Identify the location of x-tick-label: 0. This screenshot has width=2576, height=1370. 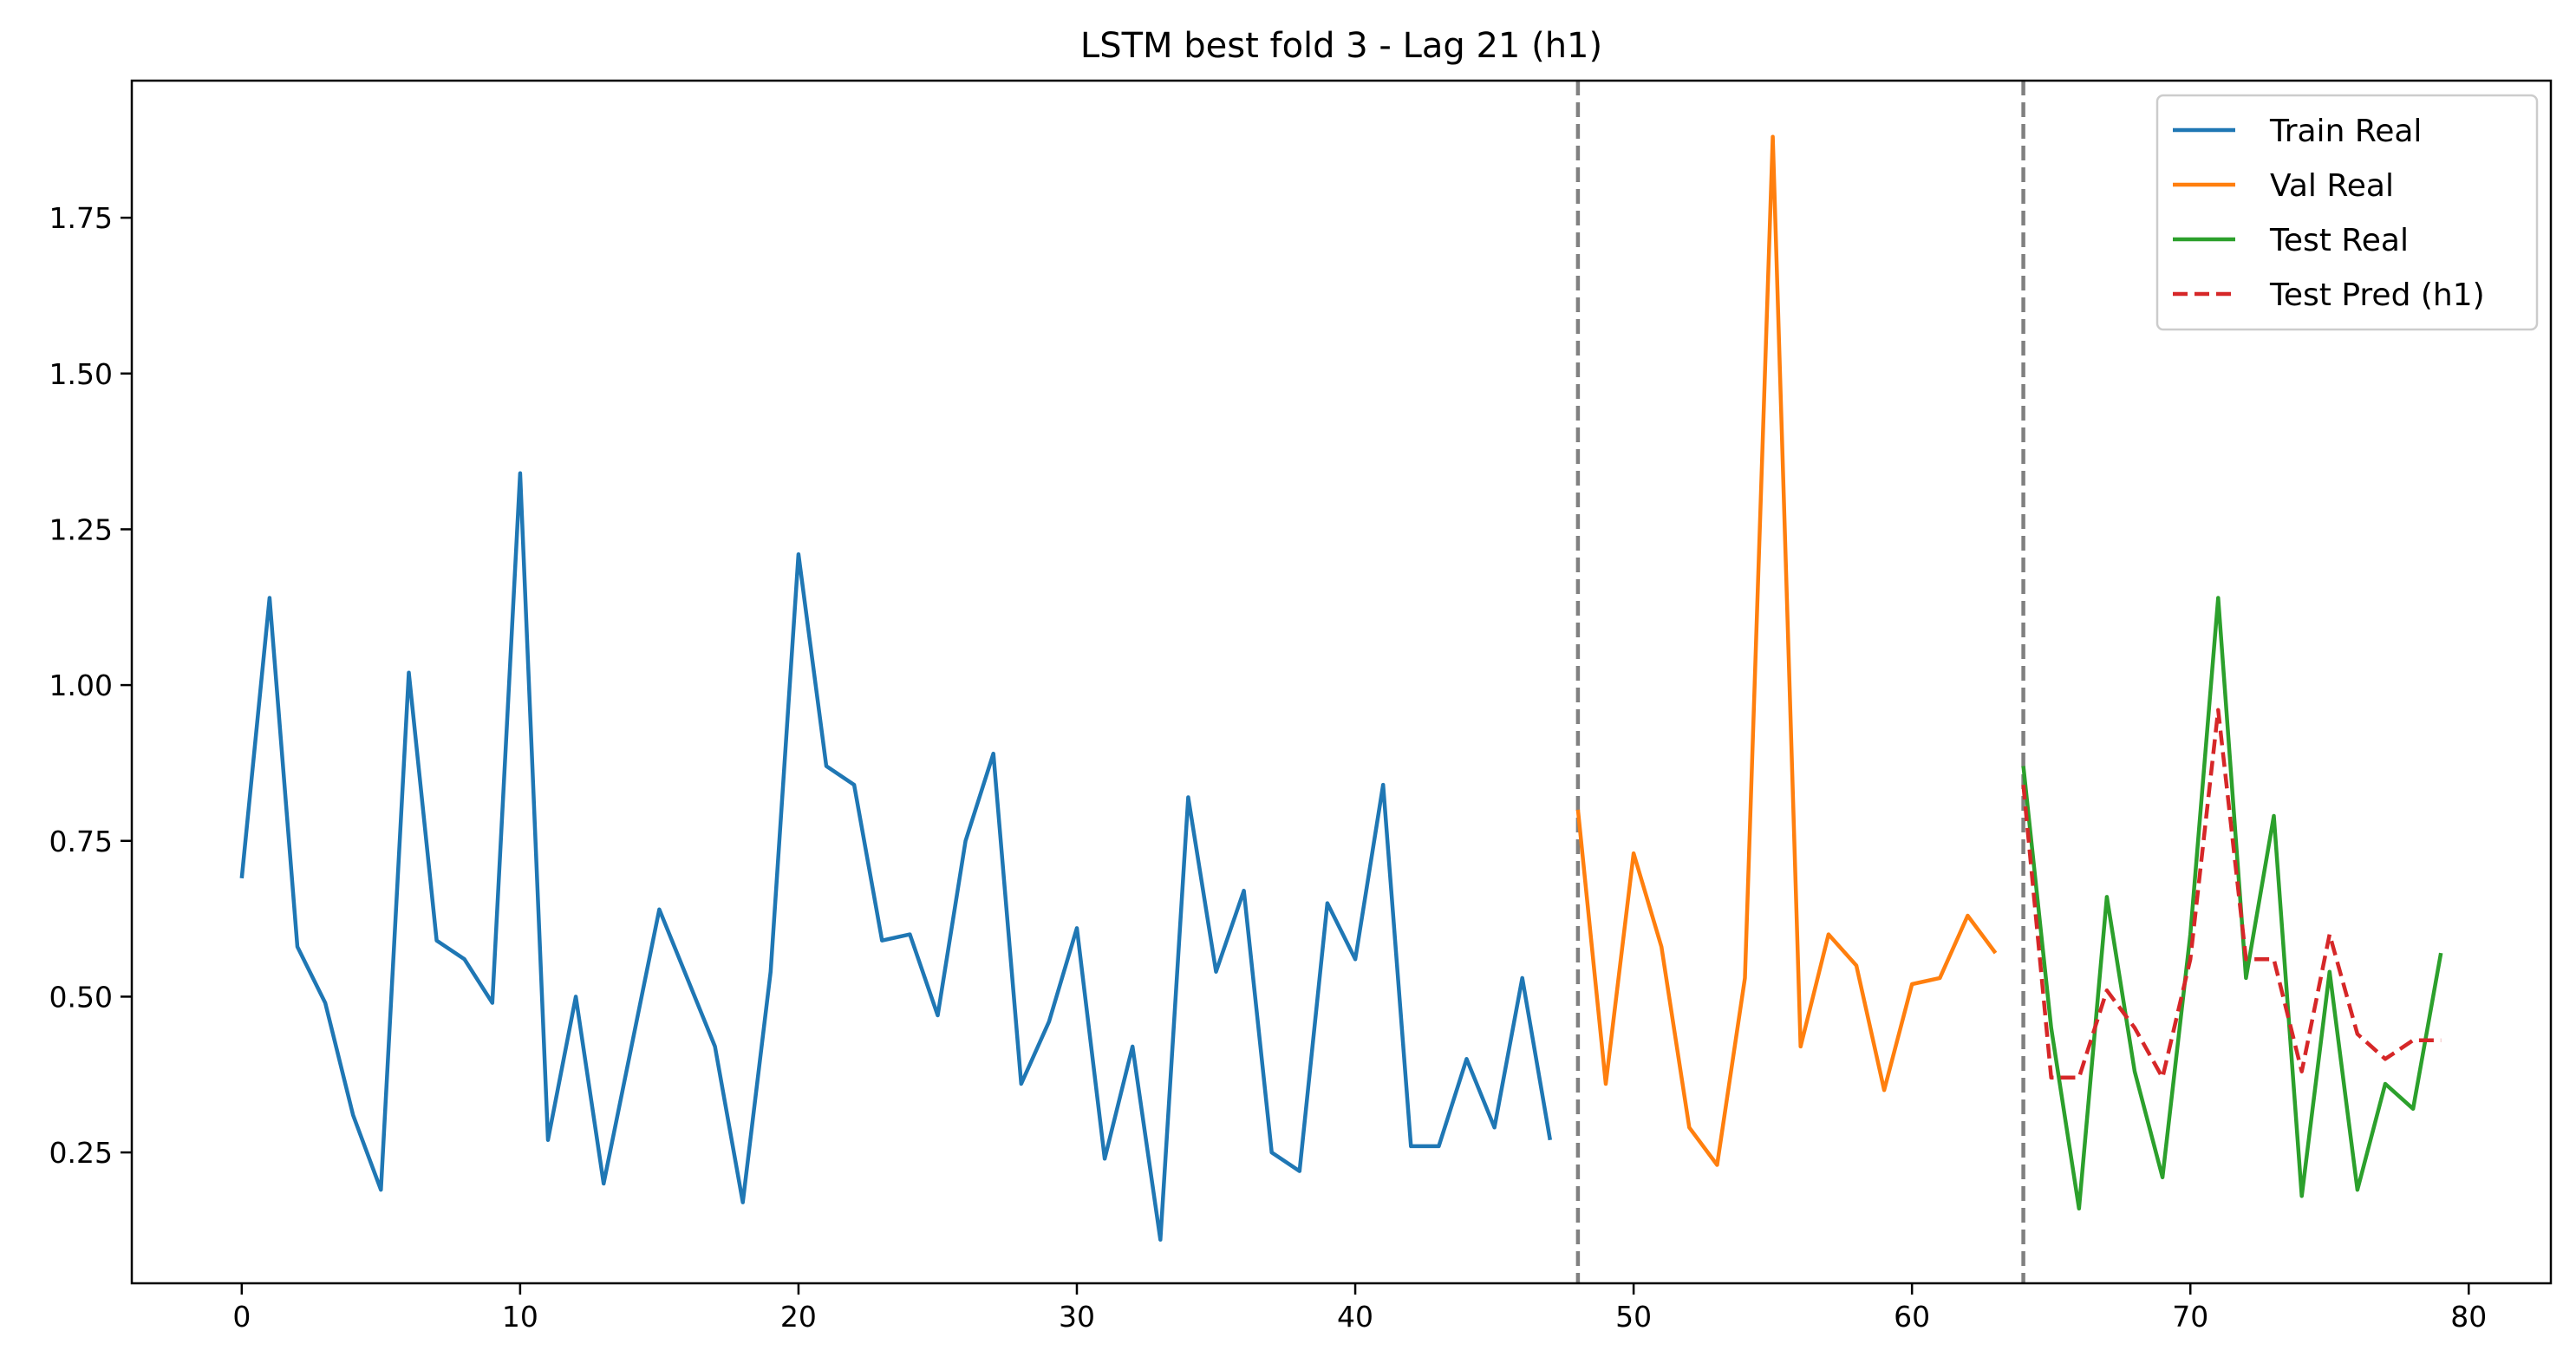
(241, 1317).